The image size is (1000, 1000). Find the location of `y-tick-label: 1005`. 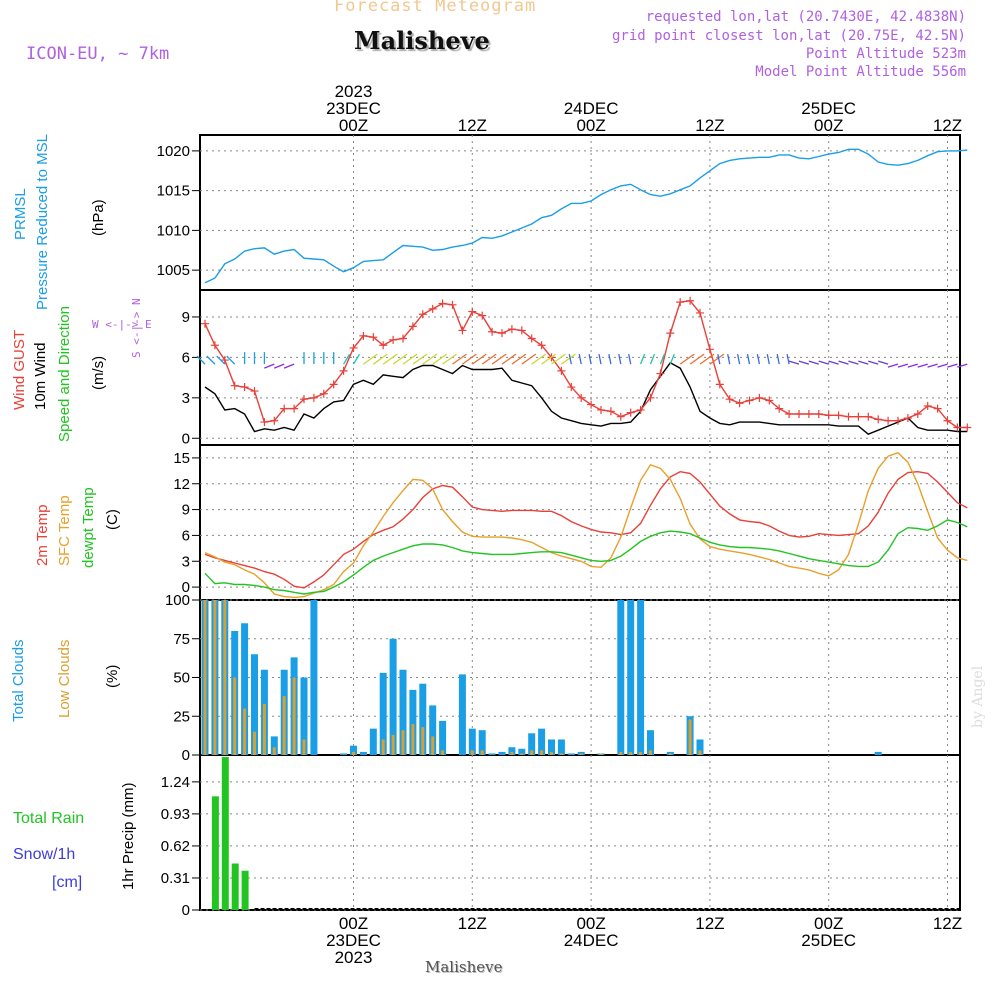

y-tick-label: 1005 is located at coordinates (173, 270).